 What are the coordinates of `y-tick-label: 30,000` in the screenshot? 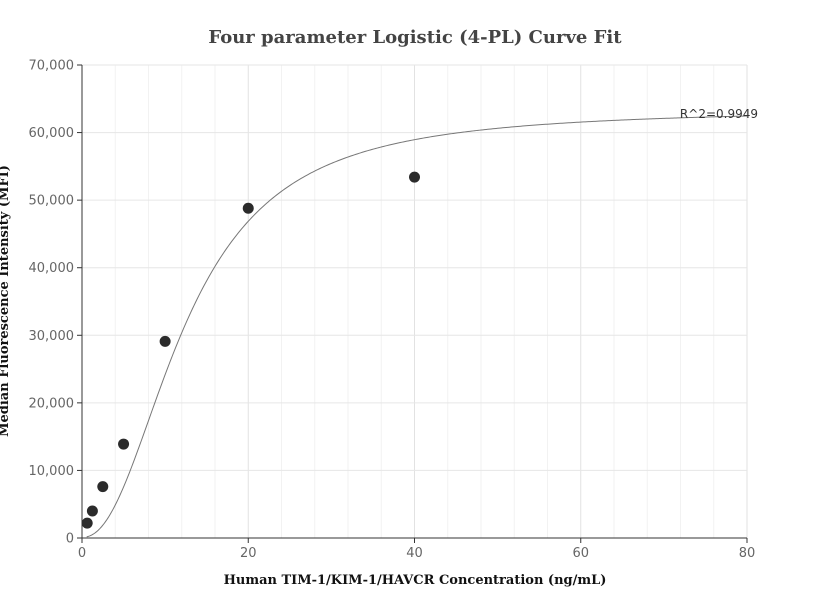 It's located at (52, 336).